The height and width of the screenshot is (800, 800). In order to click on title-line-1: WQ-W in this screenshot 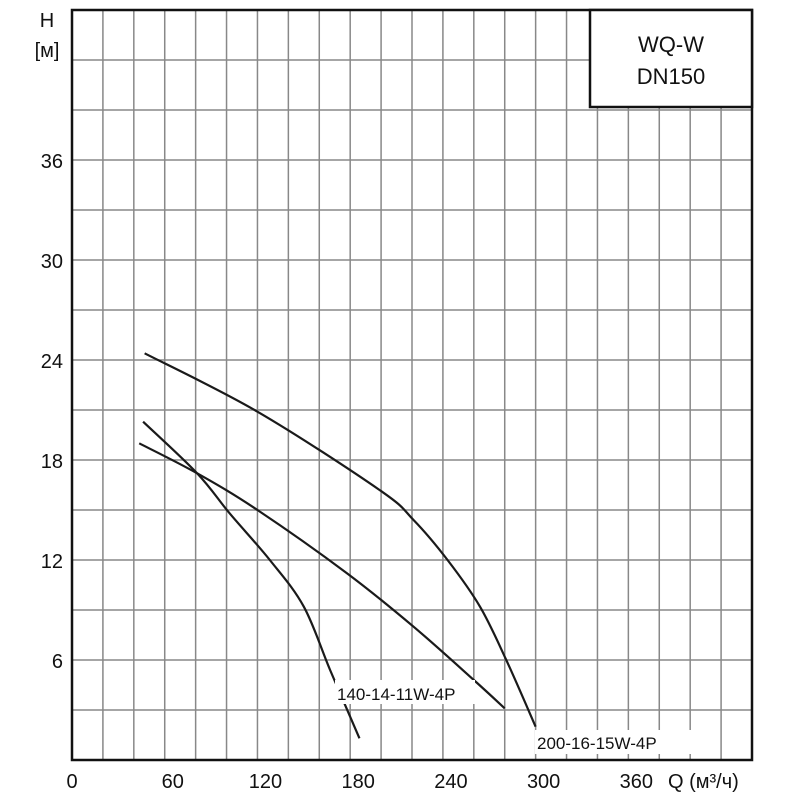, I will do `click(671, 44)`.